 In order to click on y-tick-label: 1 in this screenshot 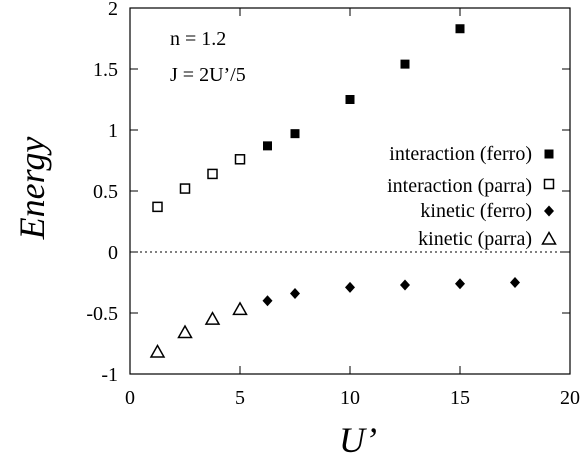, I will do `click(113, 131)`.